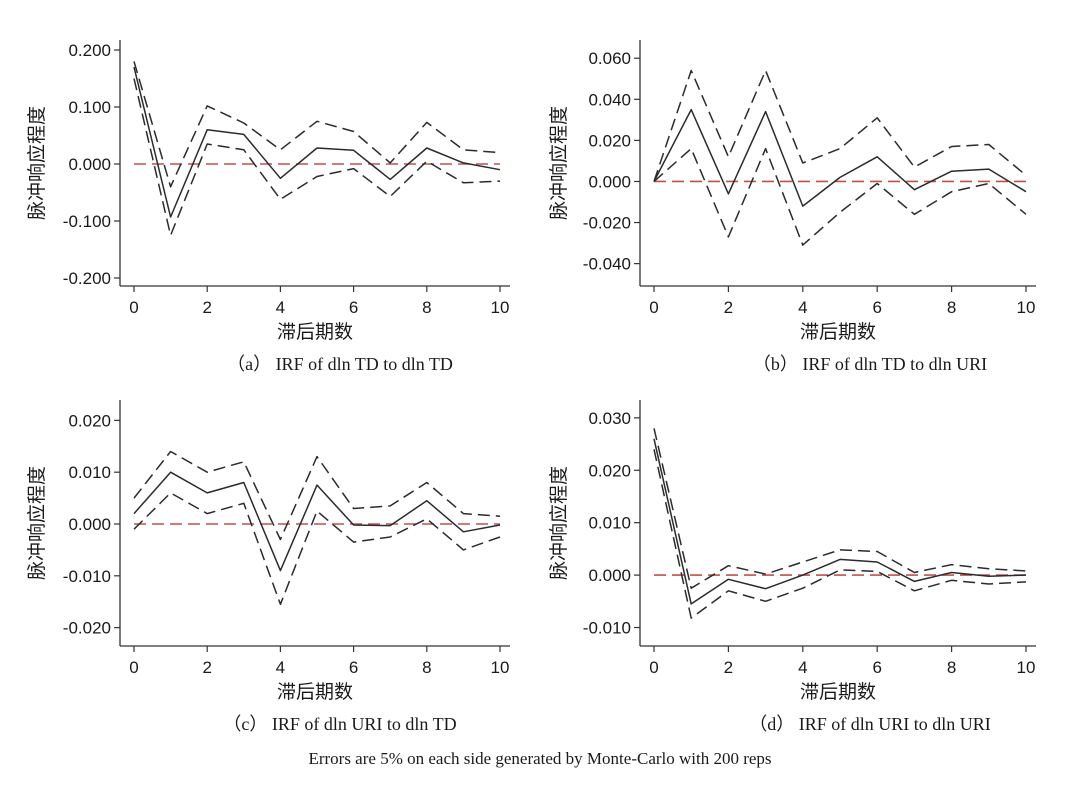 The image size is (1080, 786). I want to click on y-tick-label: -0.040, so click(607, 264).